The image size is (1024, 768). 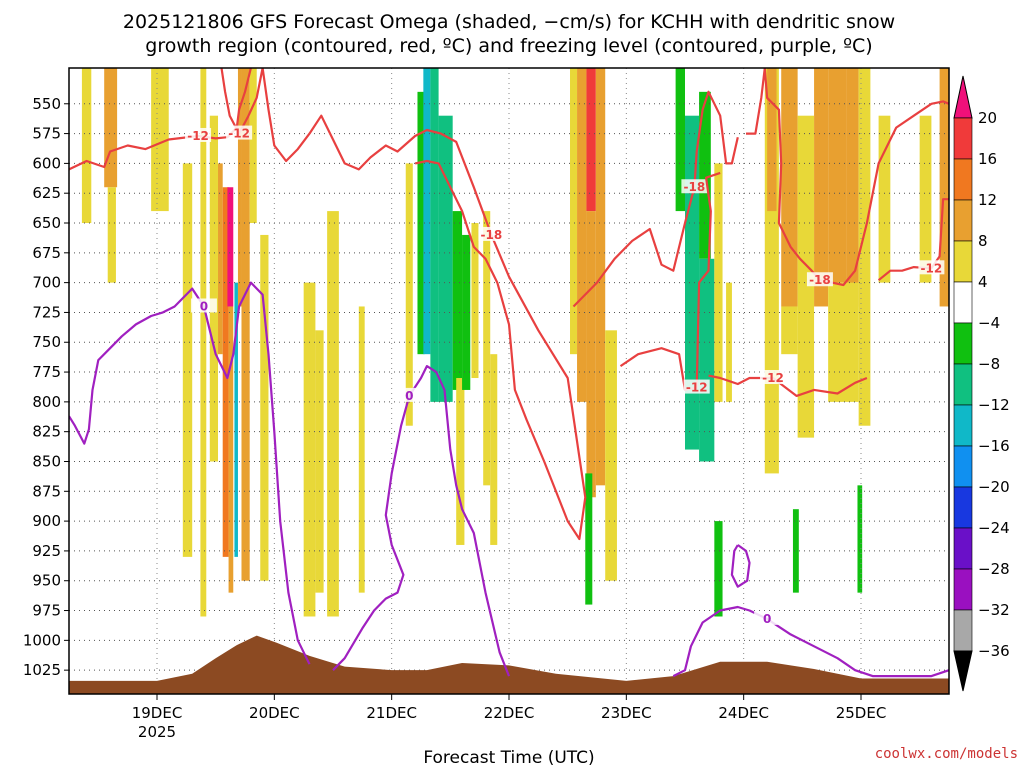 What do you see at coordinates (983, 241) in the screenshot?
I see `colorbar-label: 8` at bounding box center [983, 241].